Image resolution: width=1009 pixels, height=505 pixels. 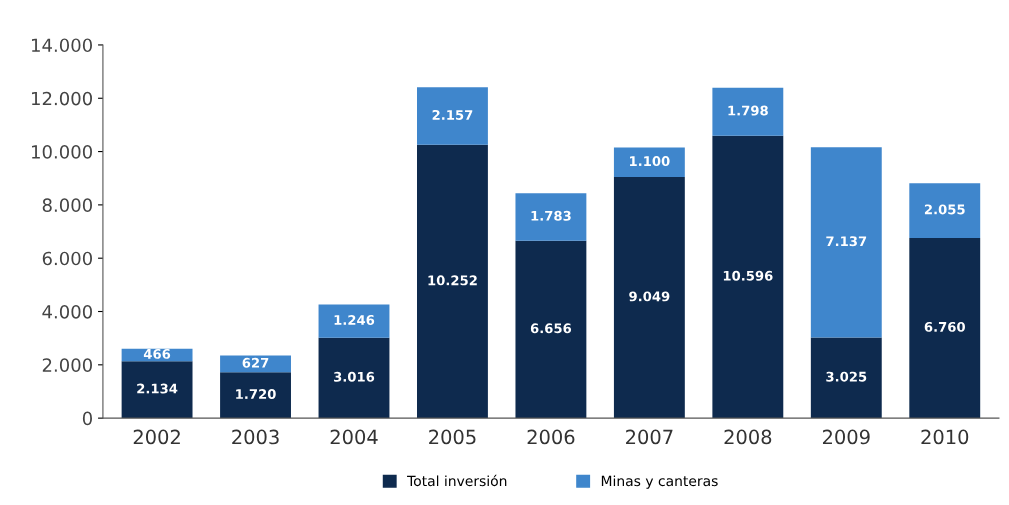 I want to click on x-tick-label: 2006, so click(x=551, y=437).